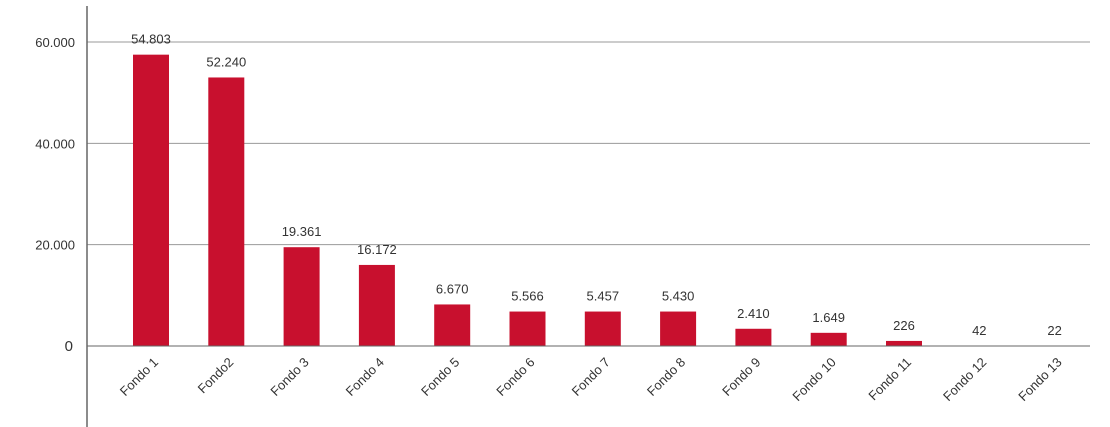  Describe the element at coordinates (302, 231) in the screenshot. I see `data-label: 19.361` at that location.